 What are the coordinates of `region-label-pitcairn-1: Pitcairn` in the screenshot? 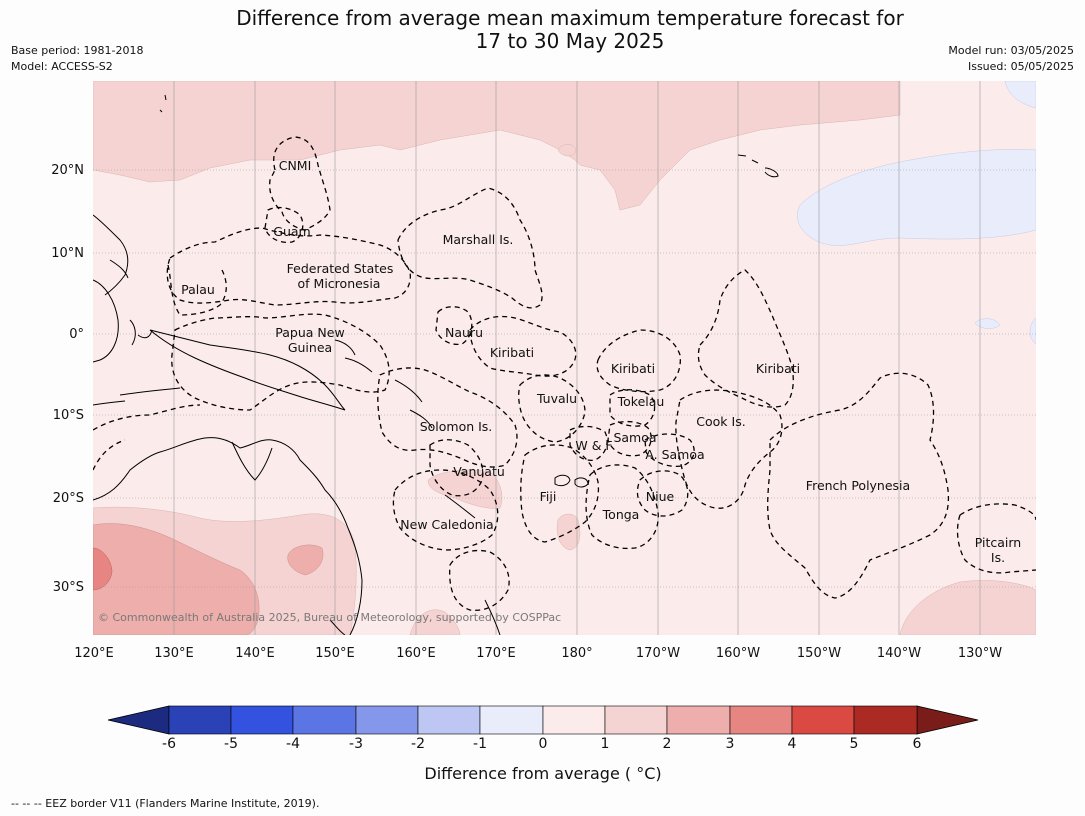 It's located at (998, 542).